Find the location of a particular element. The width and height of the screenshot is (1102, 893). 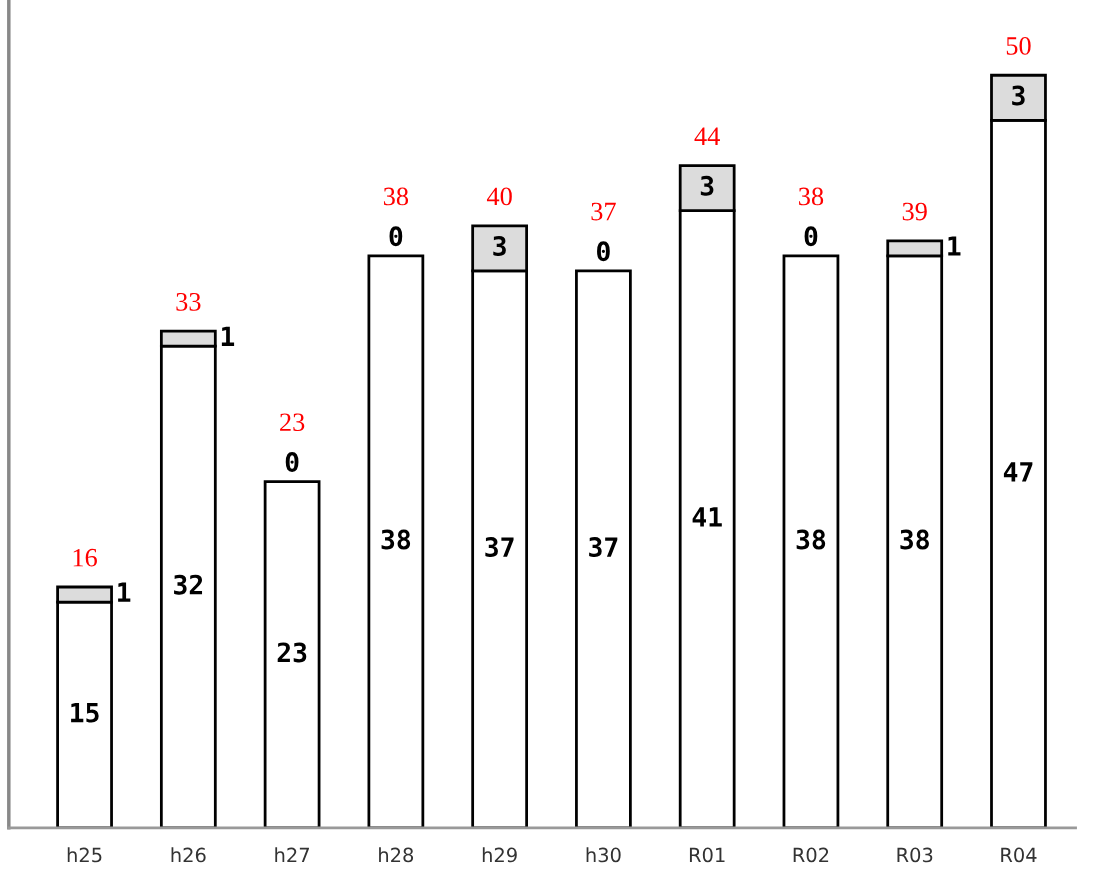

total-label: 33 is located at coordinates (188, 301).